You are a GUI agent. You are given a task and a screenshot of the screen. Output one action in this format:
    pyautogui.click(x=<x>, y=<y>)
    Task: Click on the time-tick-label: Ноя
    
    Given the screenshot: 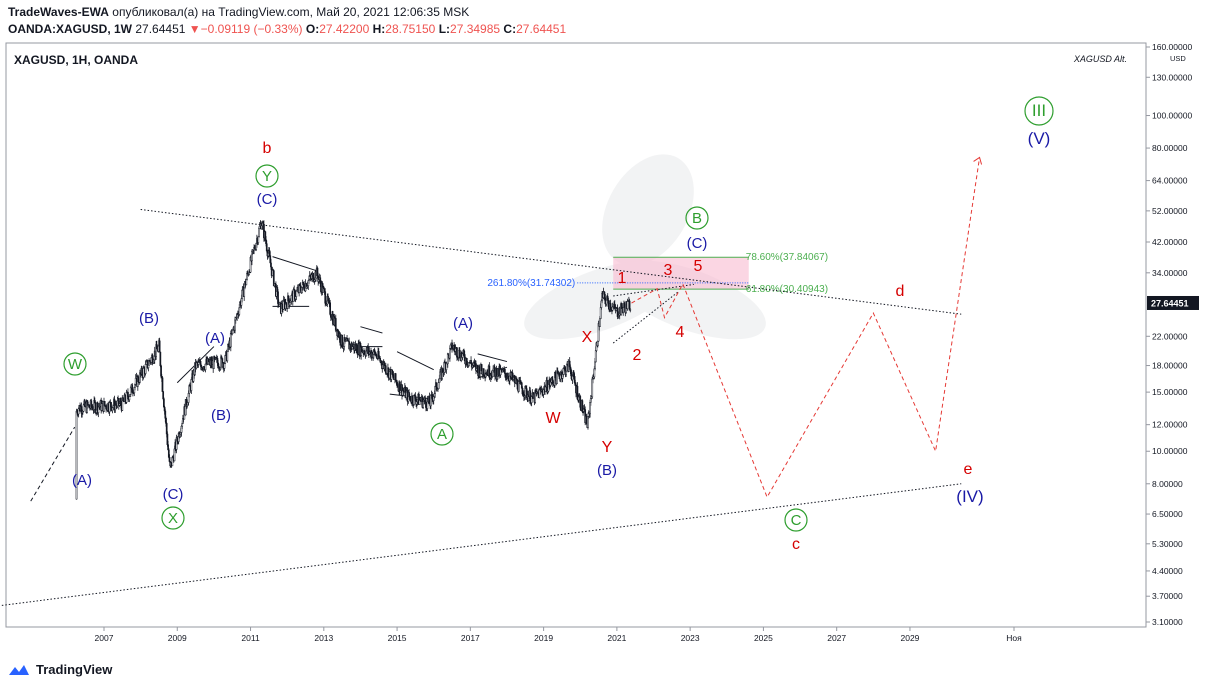 What is the action you would take?
    pyautogui.click(x=1014, y=638)
    